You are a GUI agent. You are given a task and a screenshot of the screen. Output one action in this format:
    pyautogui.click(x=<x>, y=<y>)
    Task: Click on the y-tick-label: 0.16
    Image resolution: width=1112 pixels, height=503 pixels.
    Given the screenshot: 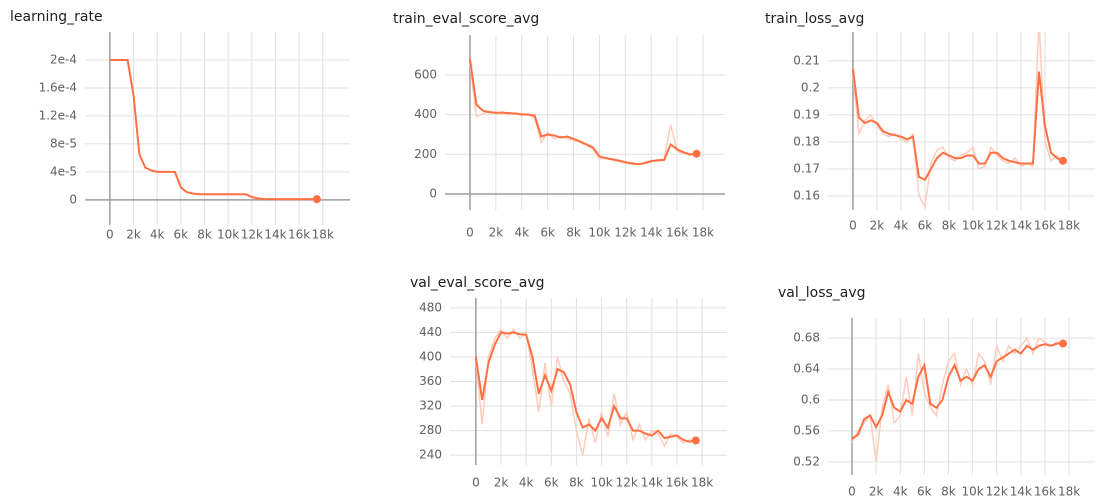 What is the action you would take?
    pyautogui.click(x=806, y=195)
    